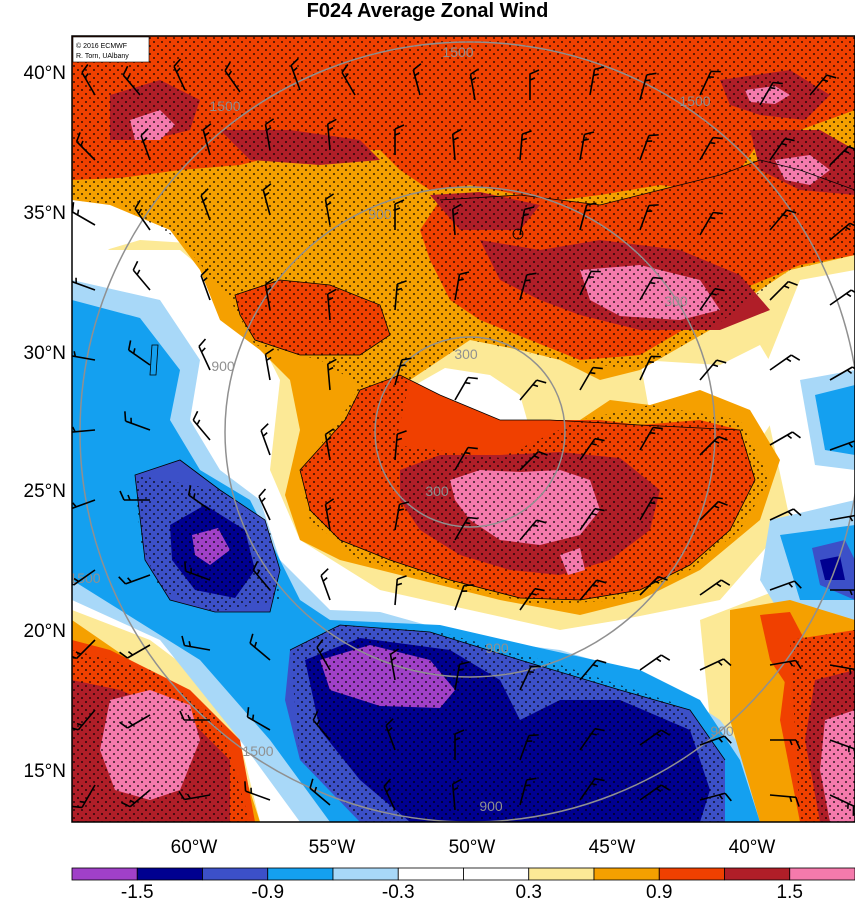 The height and width of the screenshot is (900, 855). I want to click on colorbar-label: 1.5, so click(790, 891).